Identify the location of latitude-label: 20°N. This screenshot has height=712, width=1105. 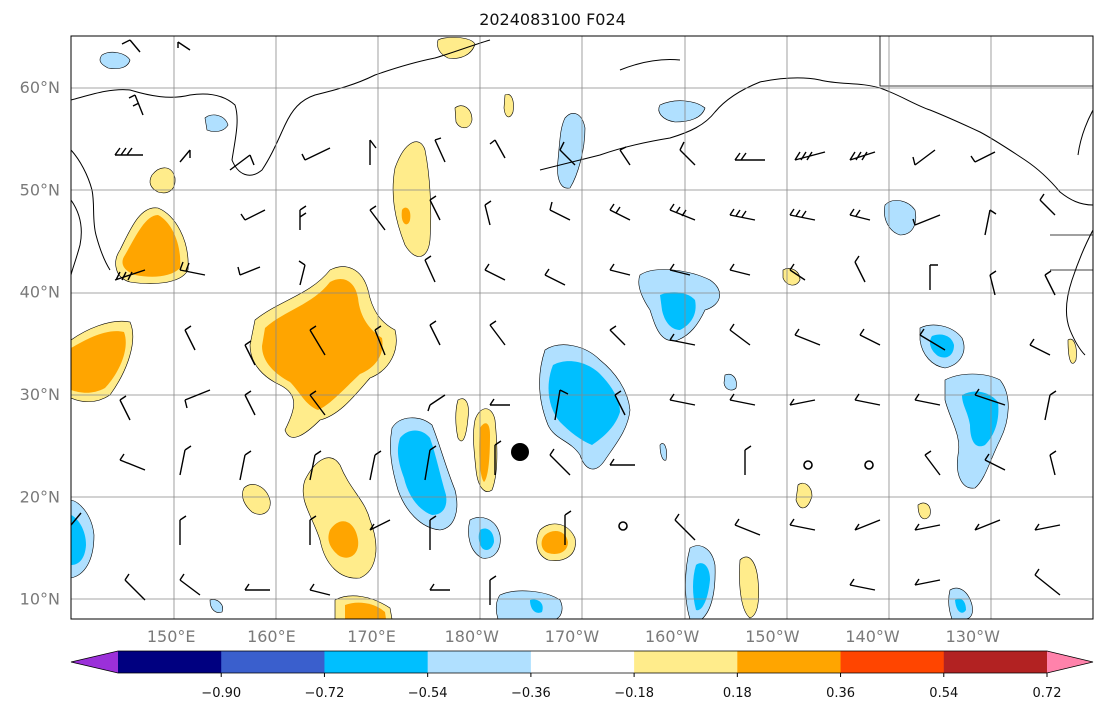
(40, 496).